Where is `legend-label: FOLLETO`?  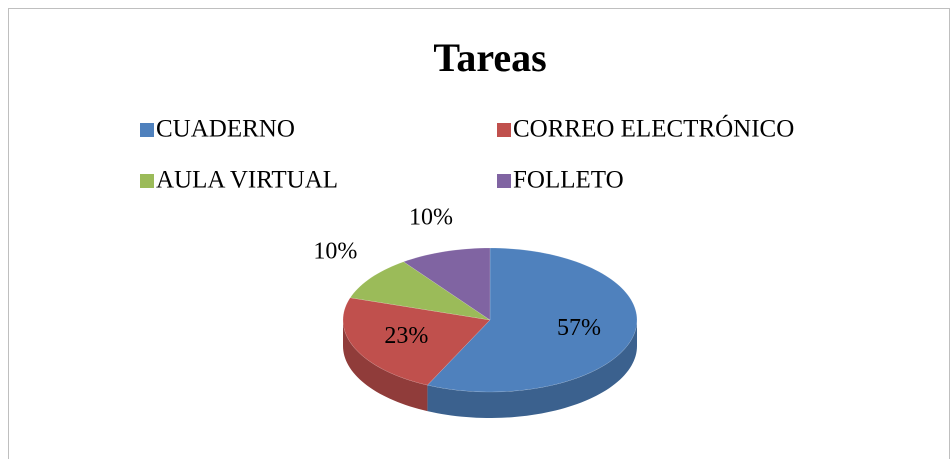 legend-label: FOLLETO is located at coordinates (568, 180).